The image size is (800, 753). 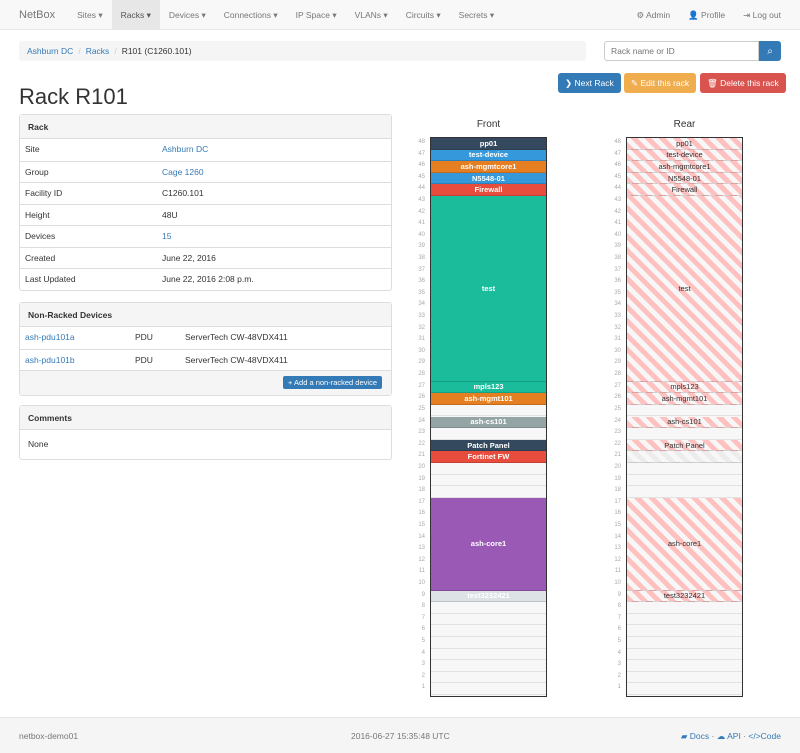 What do you see at coordinates (684, 596) in the screenshot?
I see `rack-device-rear: test3232421` at bounding box center [684, 596].